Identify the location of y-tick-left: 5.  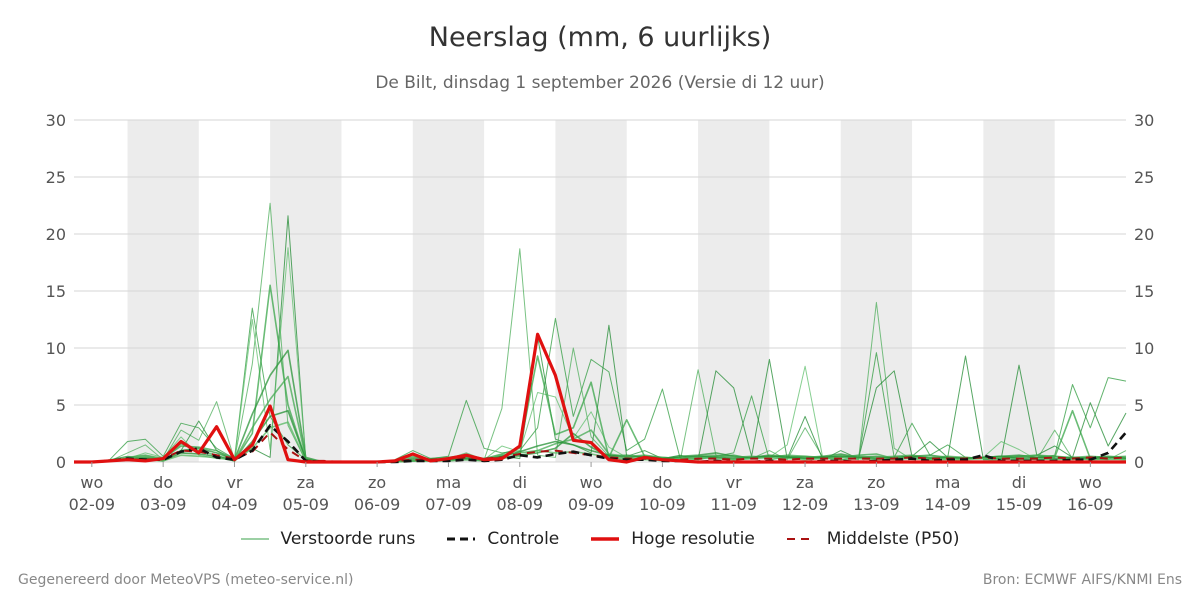
(61, 405).